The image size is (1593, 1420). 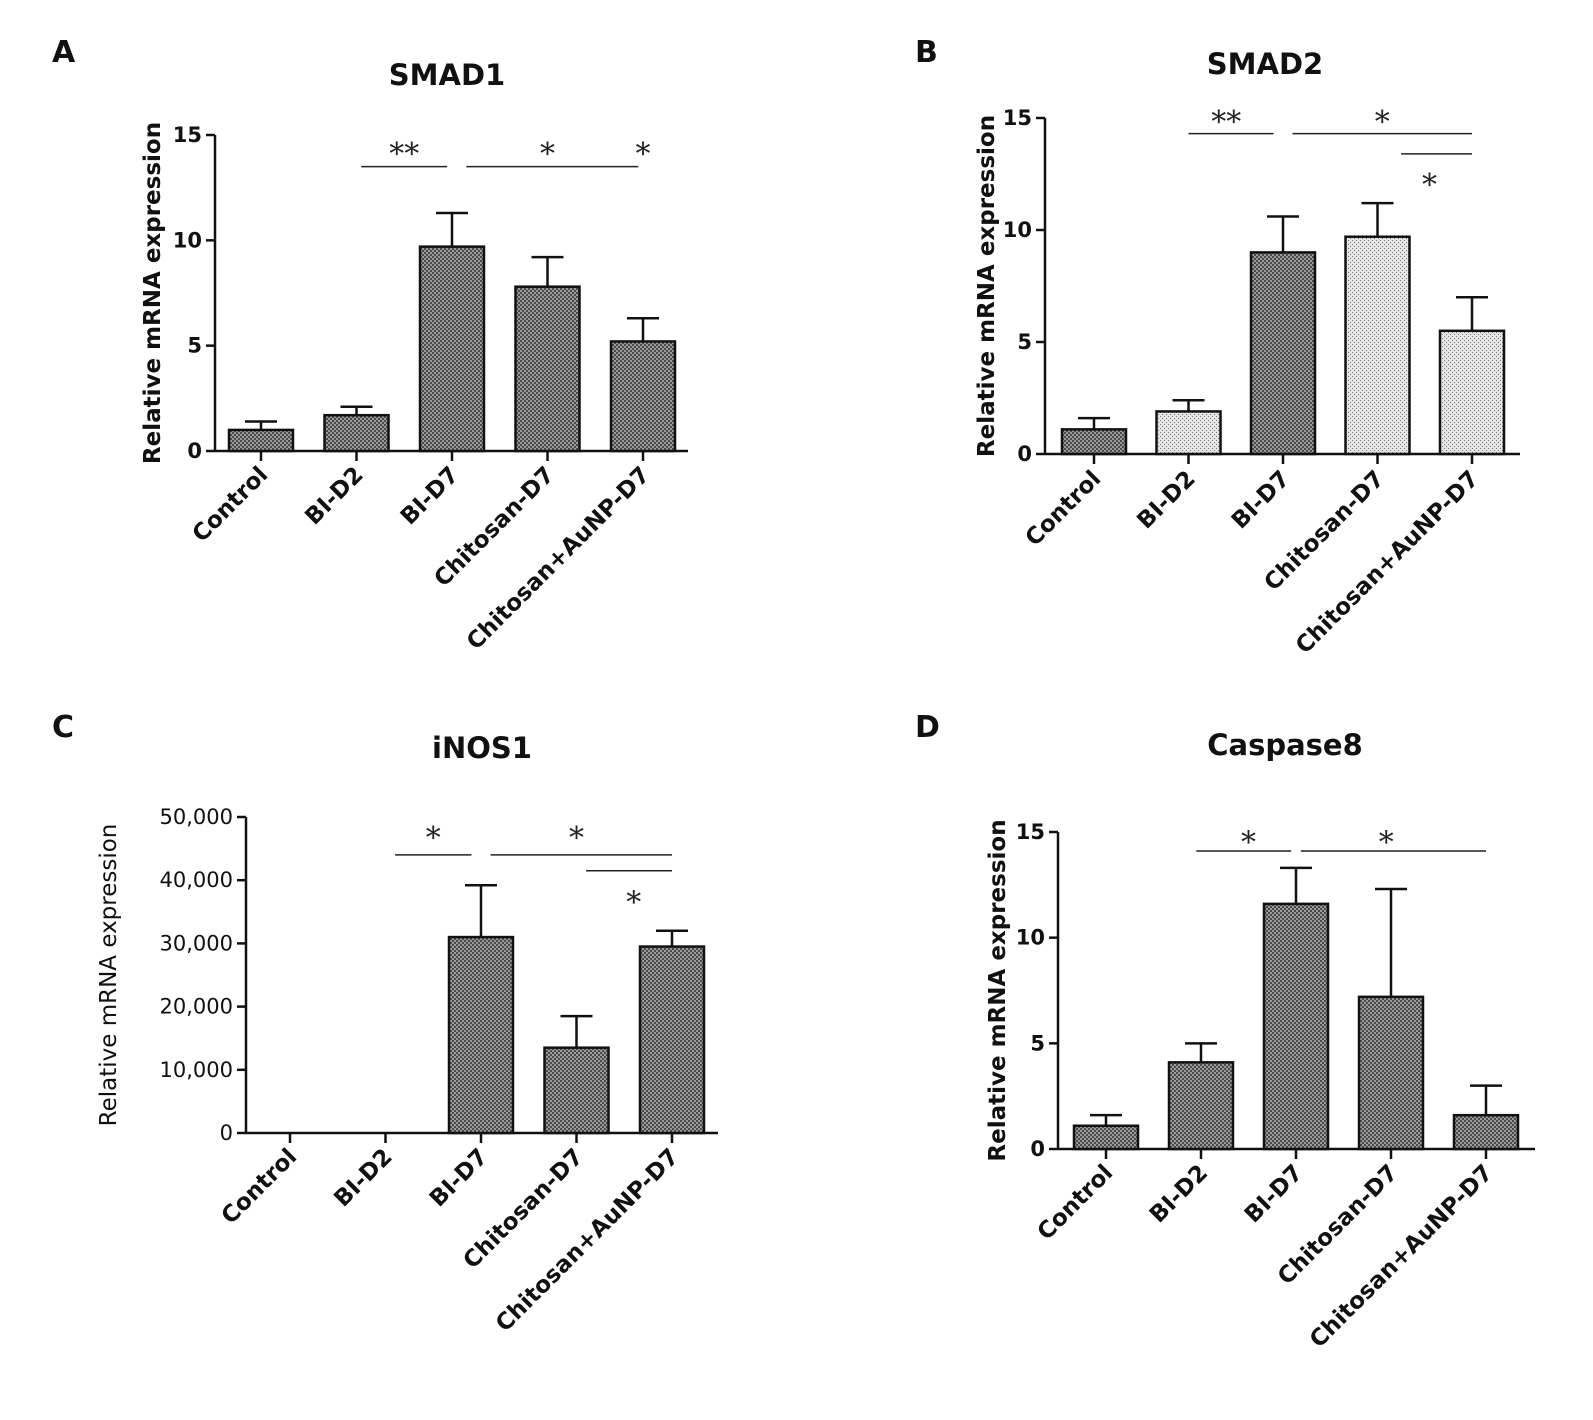 I want to click on y-tick-label: 10,000, so click(x=196, y=1070).